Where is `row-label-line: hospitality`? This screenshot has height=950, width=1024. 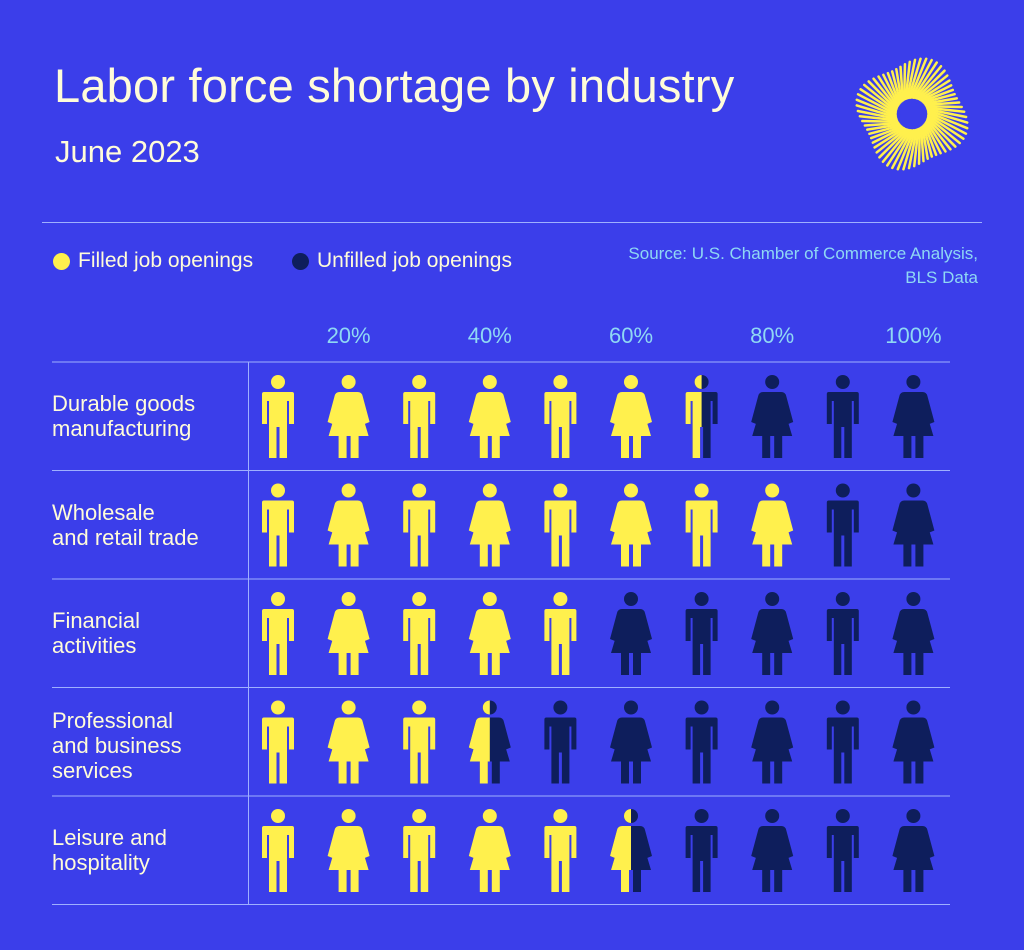
row-label-line: hospitality is located at coordinates (101, 863).